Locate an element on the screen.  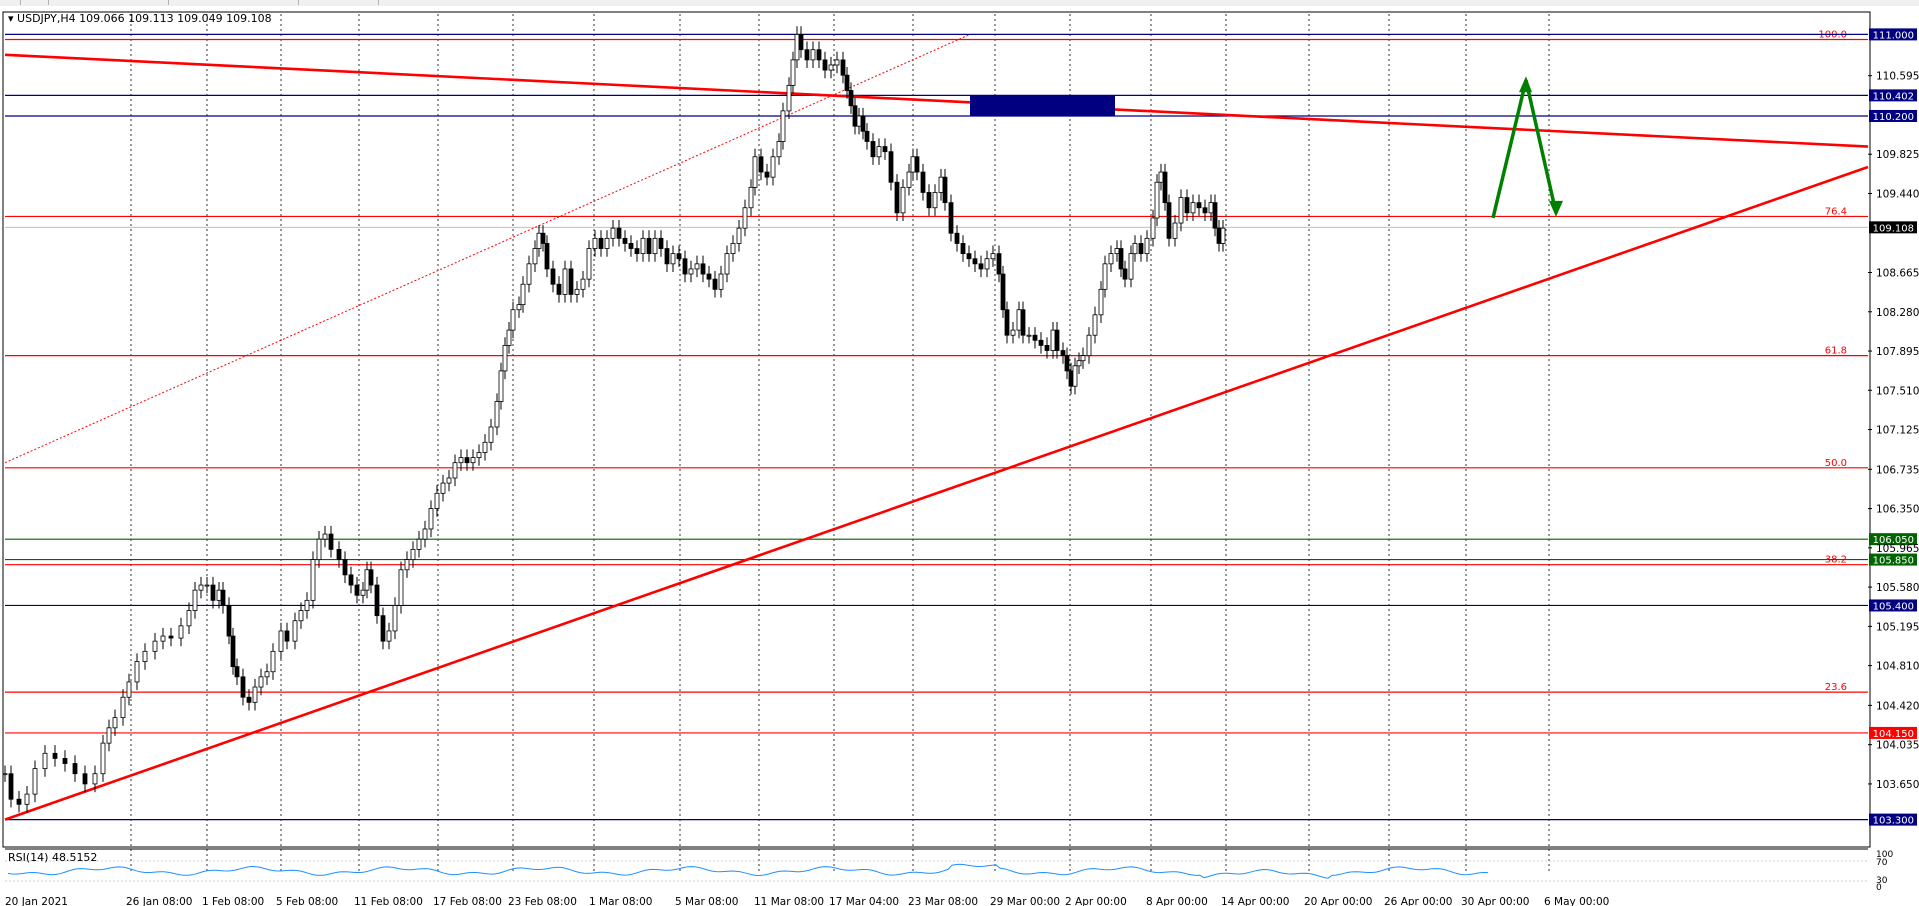
date-label: 5 Feb 08:00 is located at coordinates (307, 901).